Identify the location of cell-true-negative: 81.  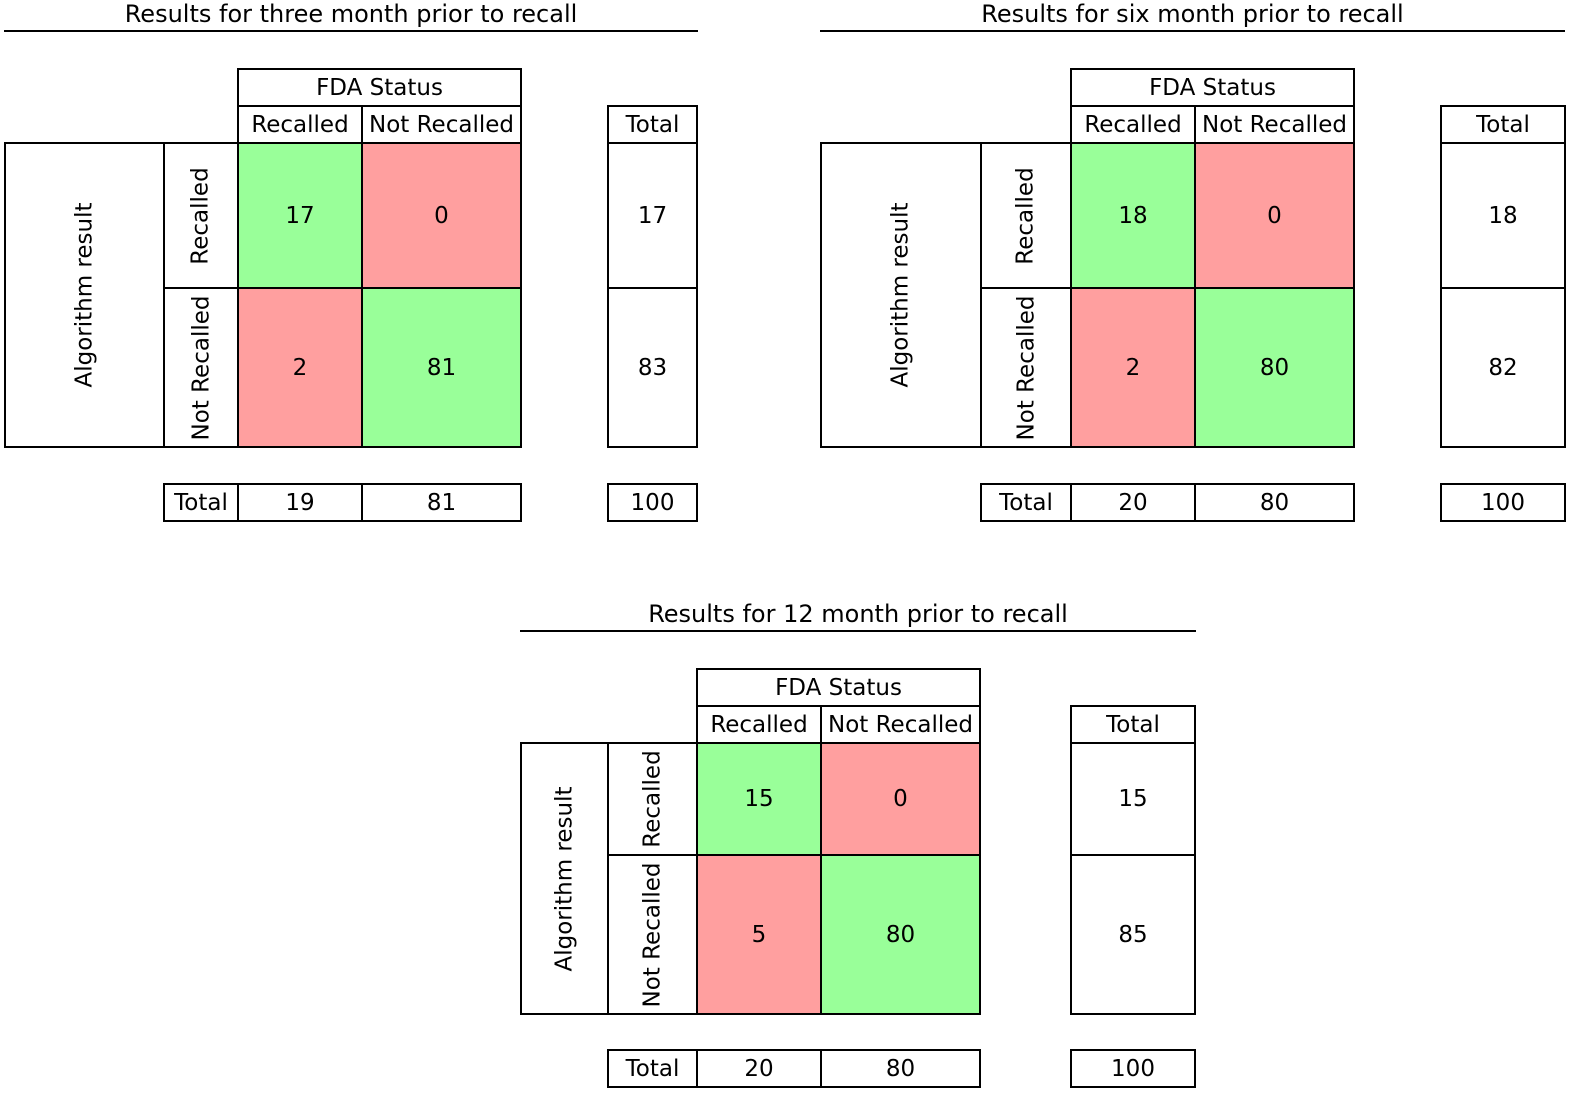
(441, 367).